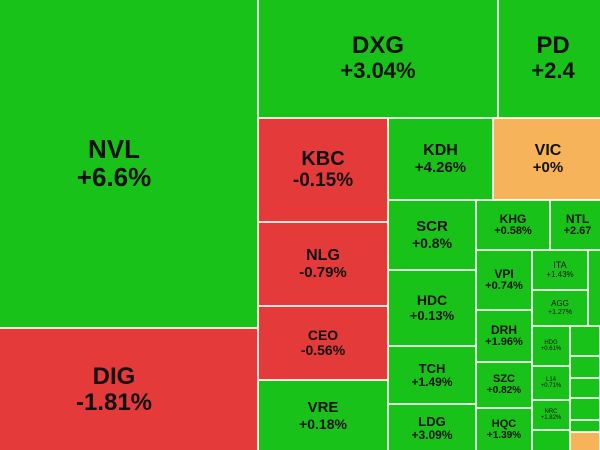 Image resolution: width=600 pixels, height=450 pixels. I want to click on tile-change-label: +1.82%, so click(551, 418).